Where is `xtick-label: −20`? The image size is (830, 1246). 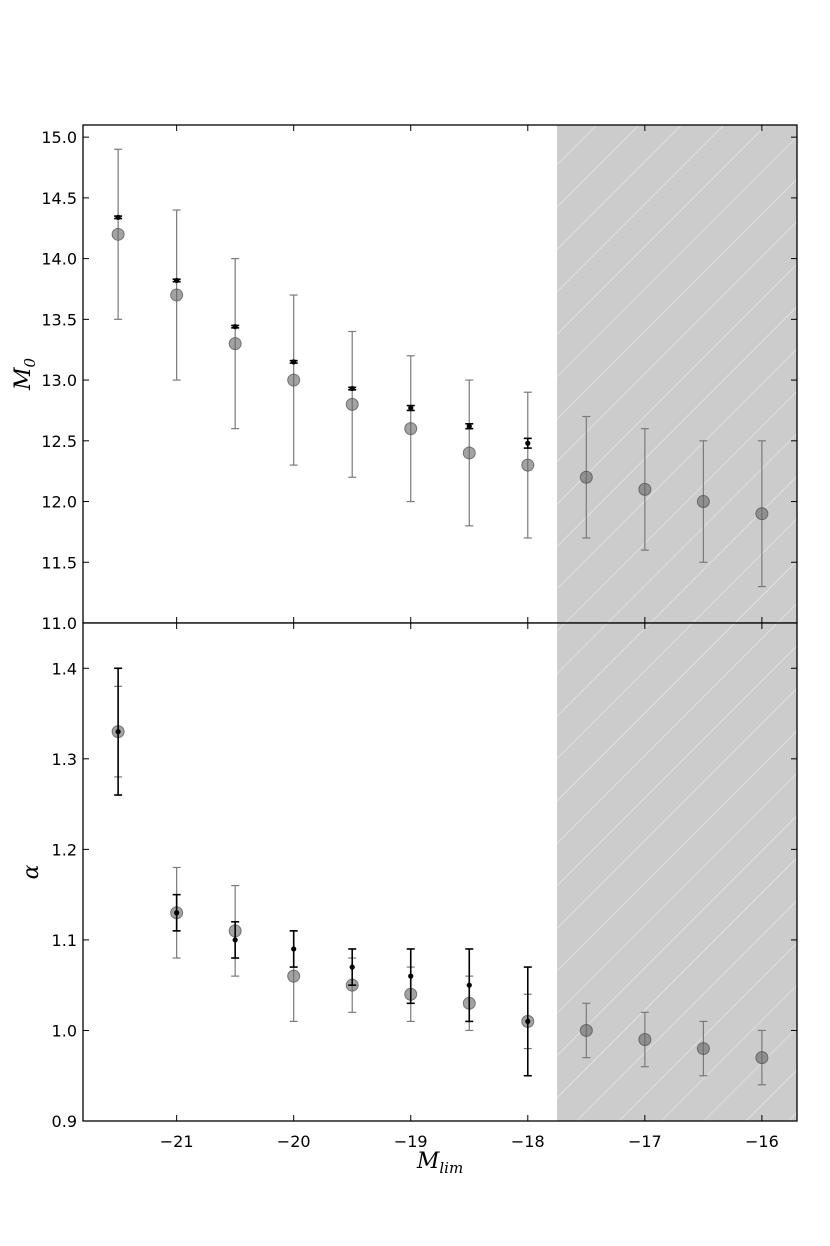 xtick-label: −20 is located at coordinates (294, 1141).